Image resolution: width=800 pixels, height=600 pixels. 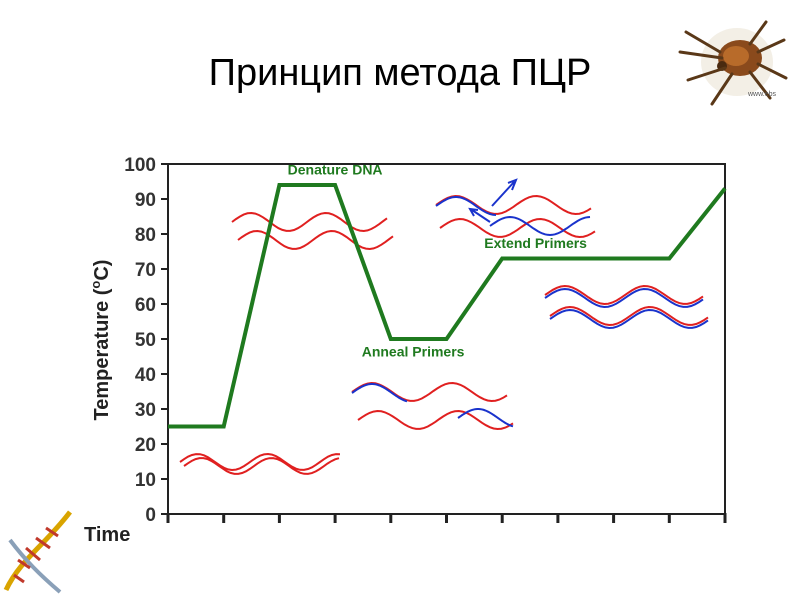 What do you see at coordinates (400, 73) in the screenshot?
I see `slide-title: Принцип метода ПЦР` at bounding box center [400, 73].